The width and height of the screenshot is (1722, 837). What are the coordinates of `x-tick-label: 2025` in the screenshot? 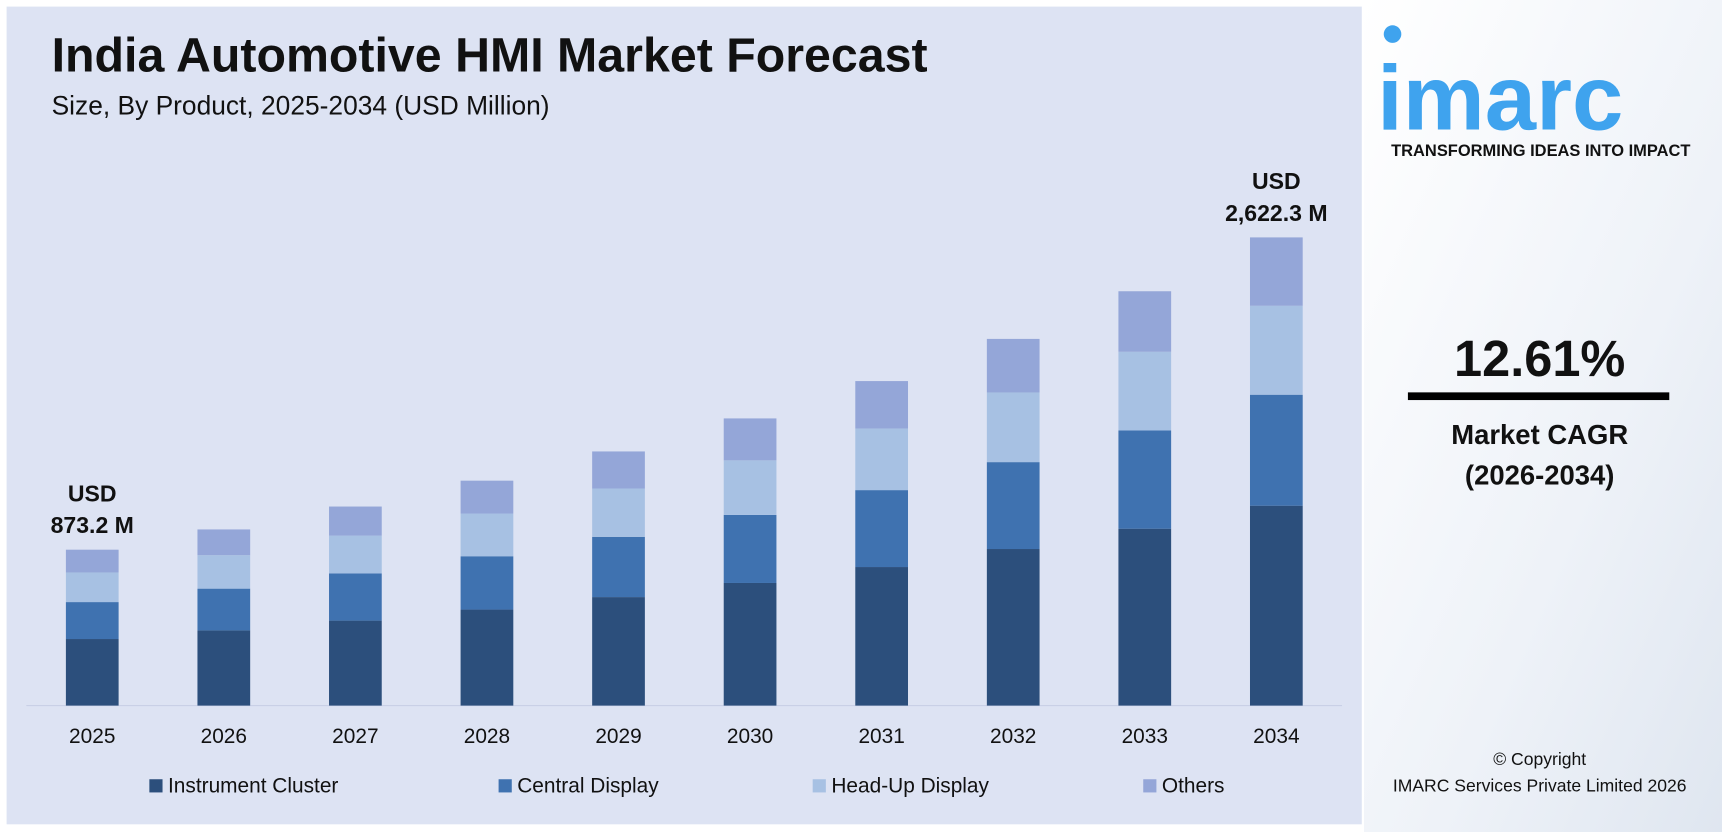 It's located at (92, 736).